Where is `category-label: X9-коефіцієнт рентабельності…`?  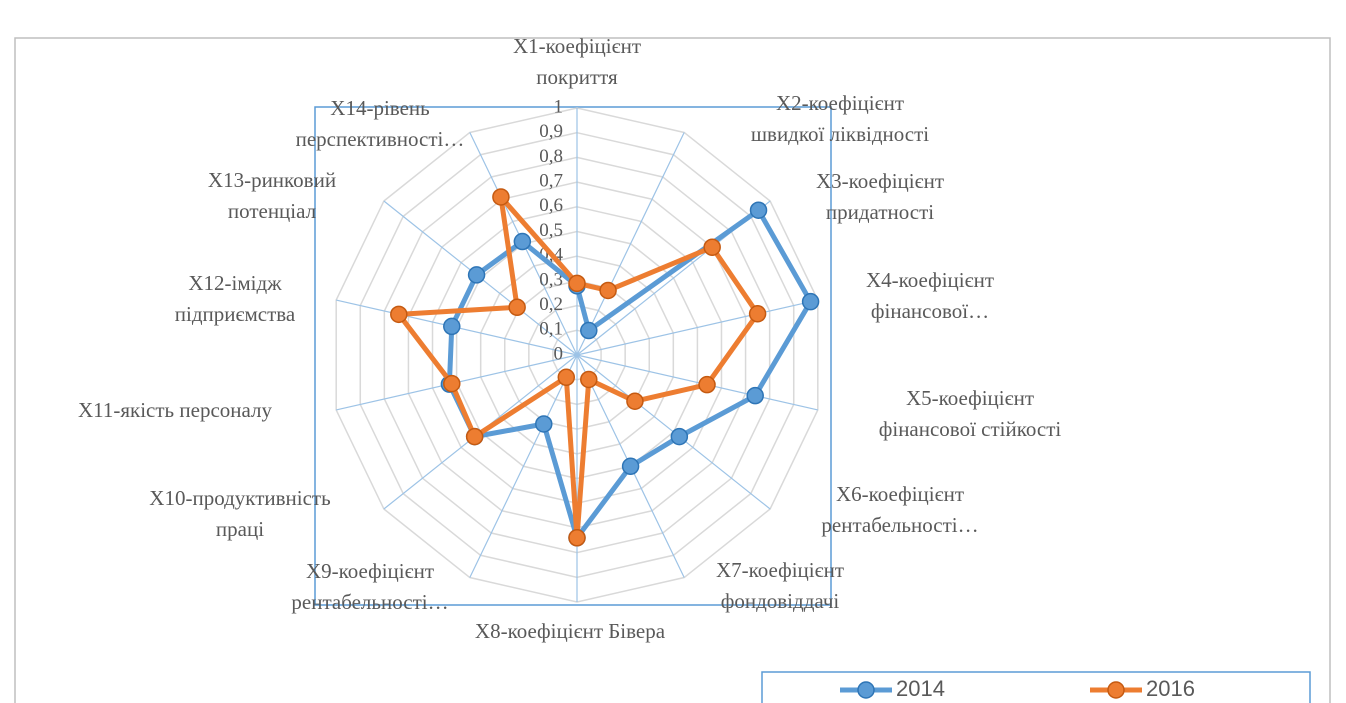
category-label: X9-коефіцієнт рентабельності… is located at coordinates (369, 586).